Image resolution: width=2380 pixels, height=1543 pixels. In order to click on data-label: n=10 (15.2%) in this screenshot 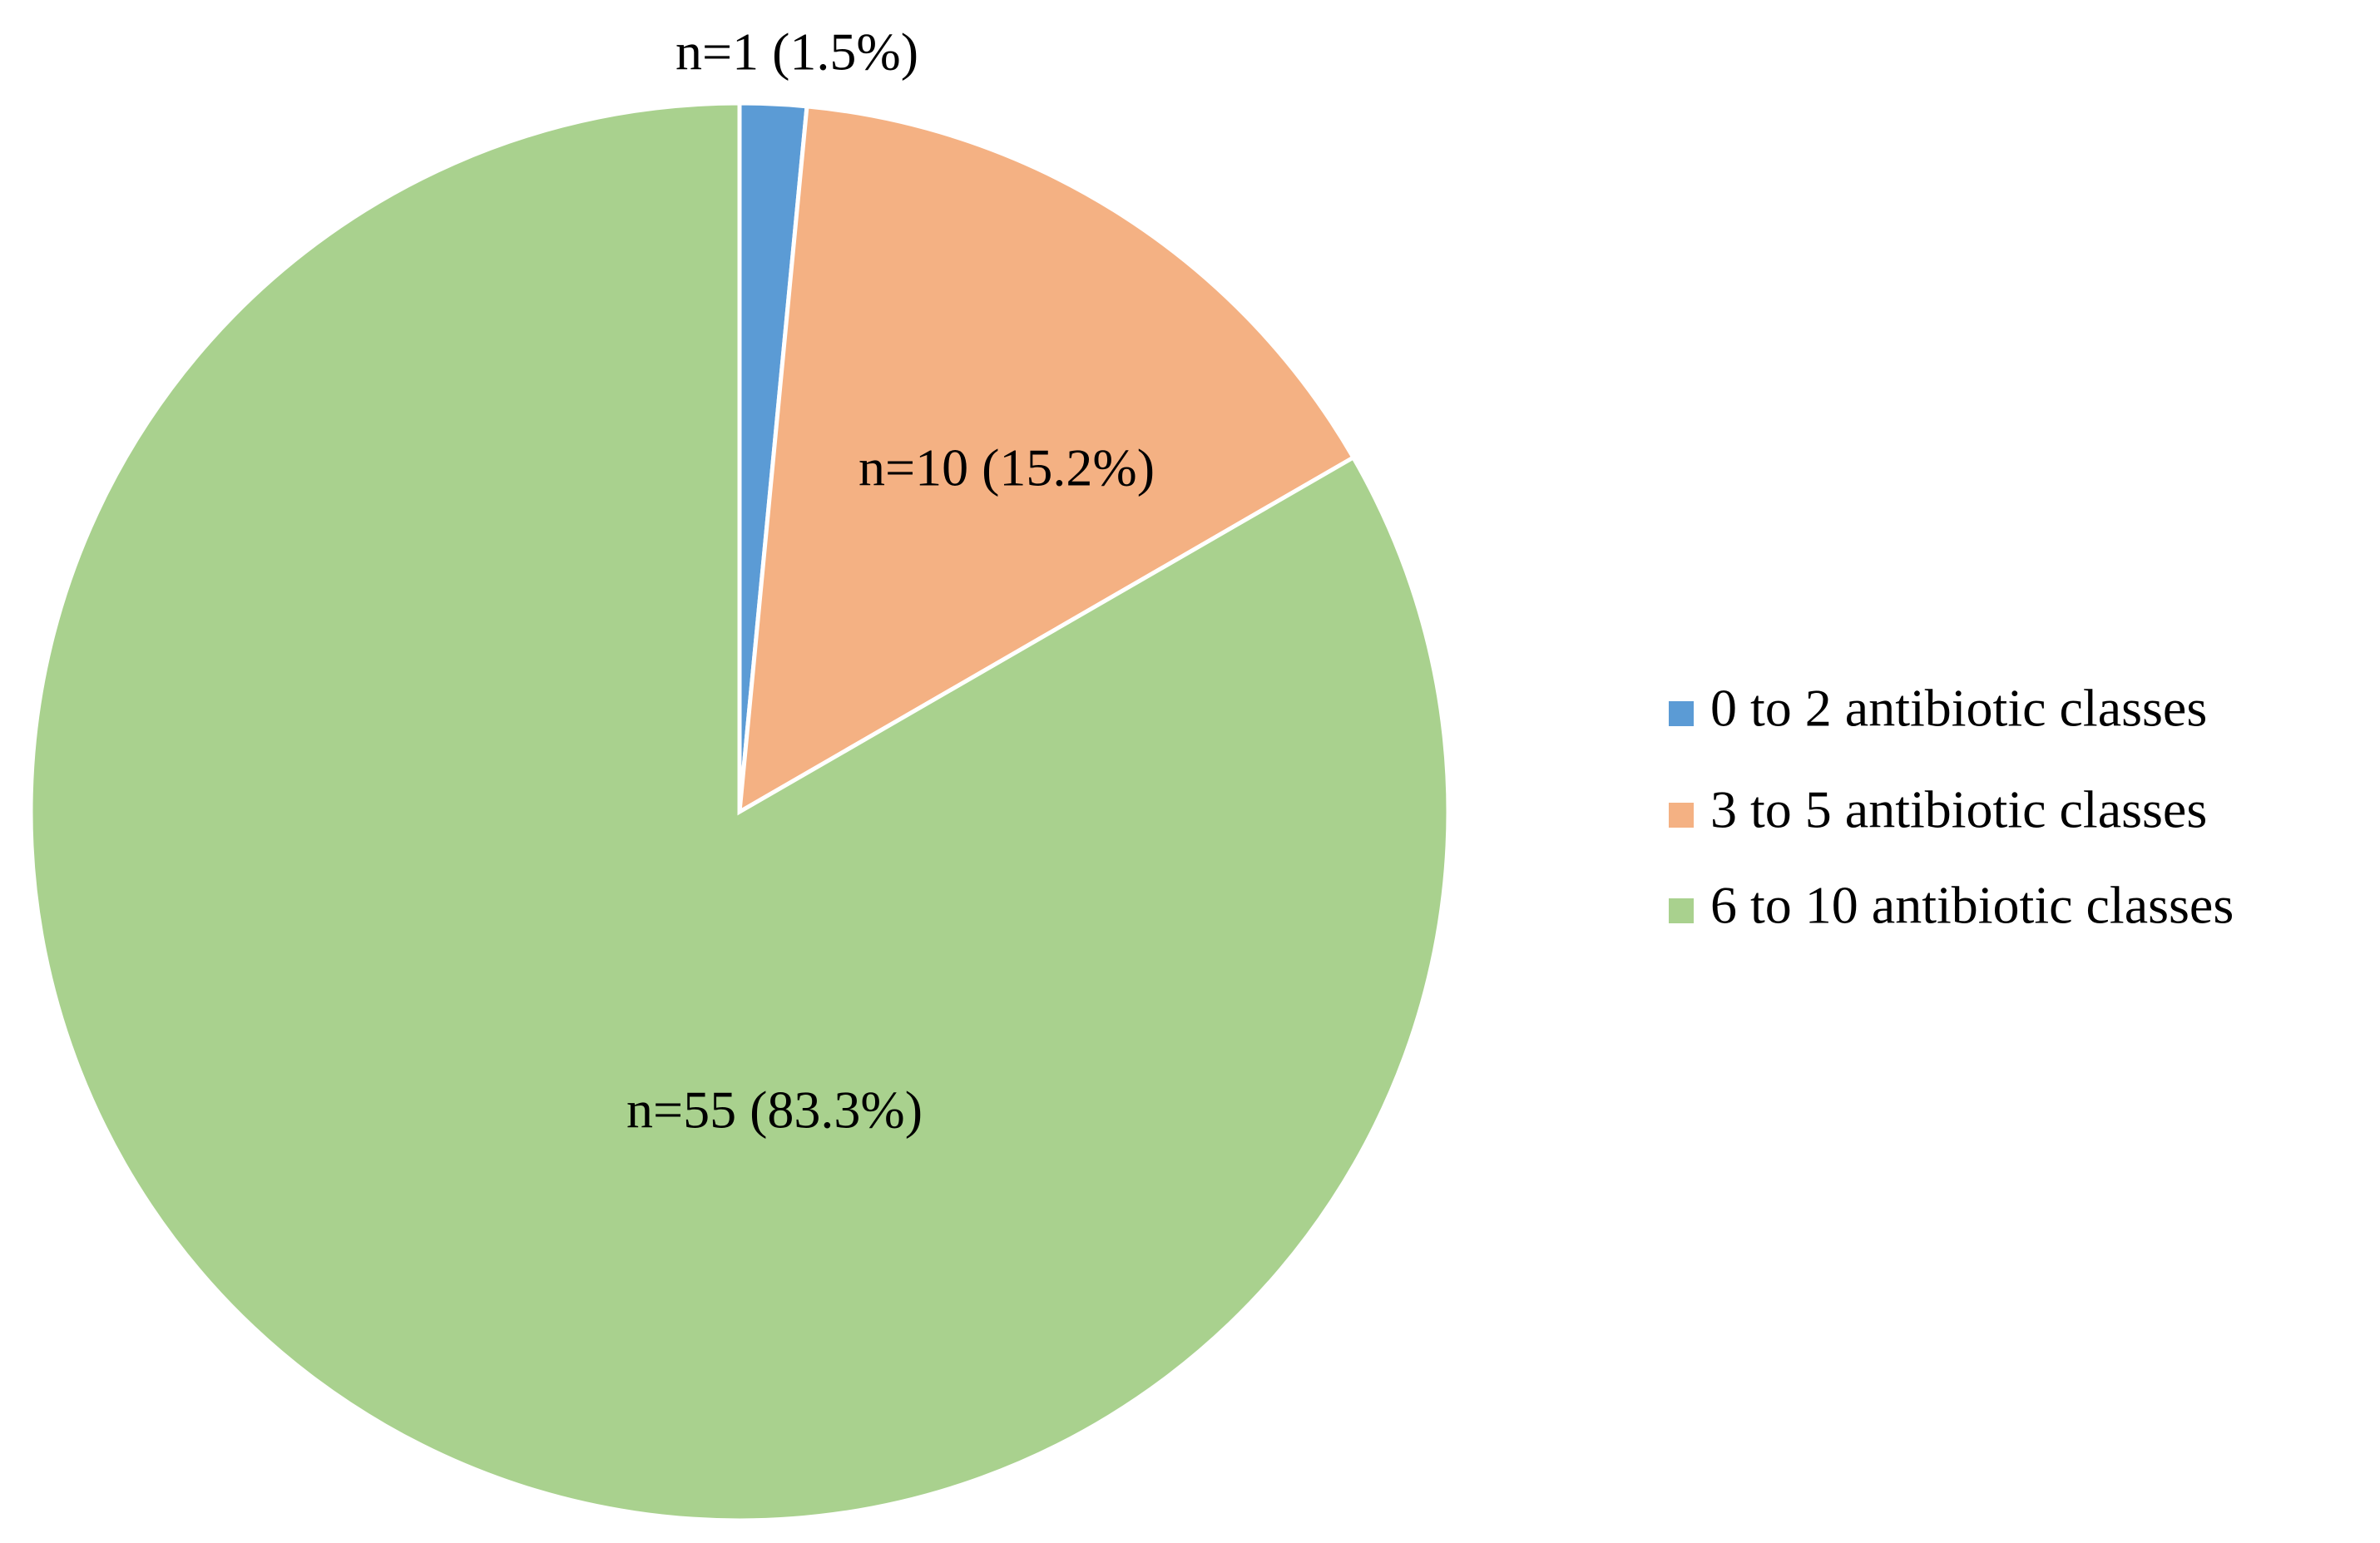, I will do `click(1006, 467)`.